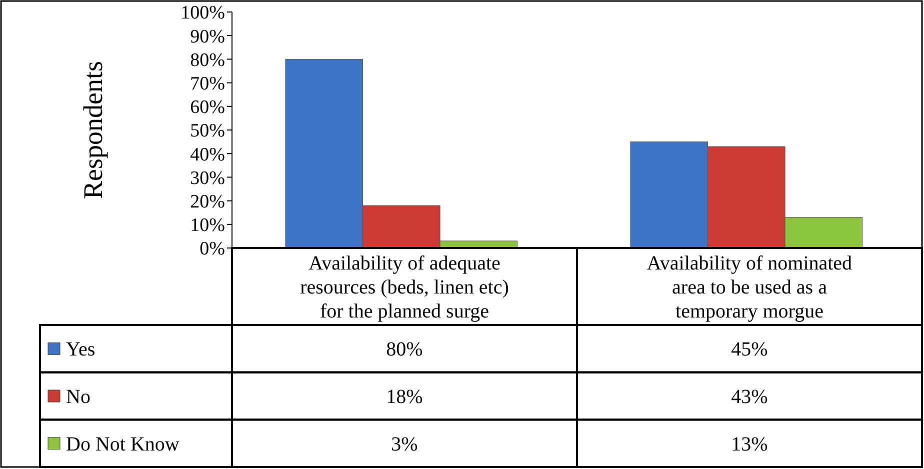 This screenshot has height=469, width=924. I want to click on y-tick-label: 80%, so click(208, 60).